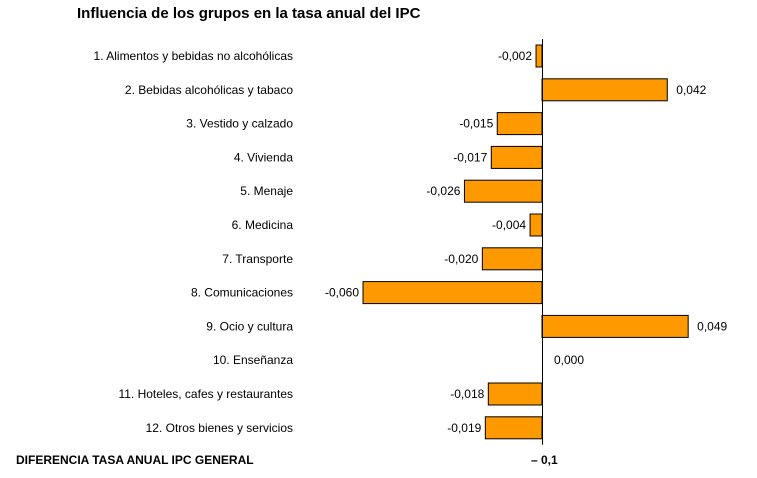 The height and width of the screenshot is (478, 757). What do you see at coordinates (443, 191) in the screenshot?
I see `value-label: -0,026` at bounding box center [443, 191].